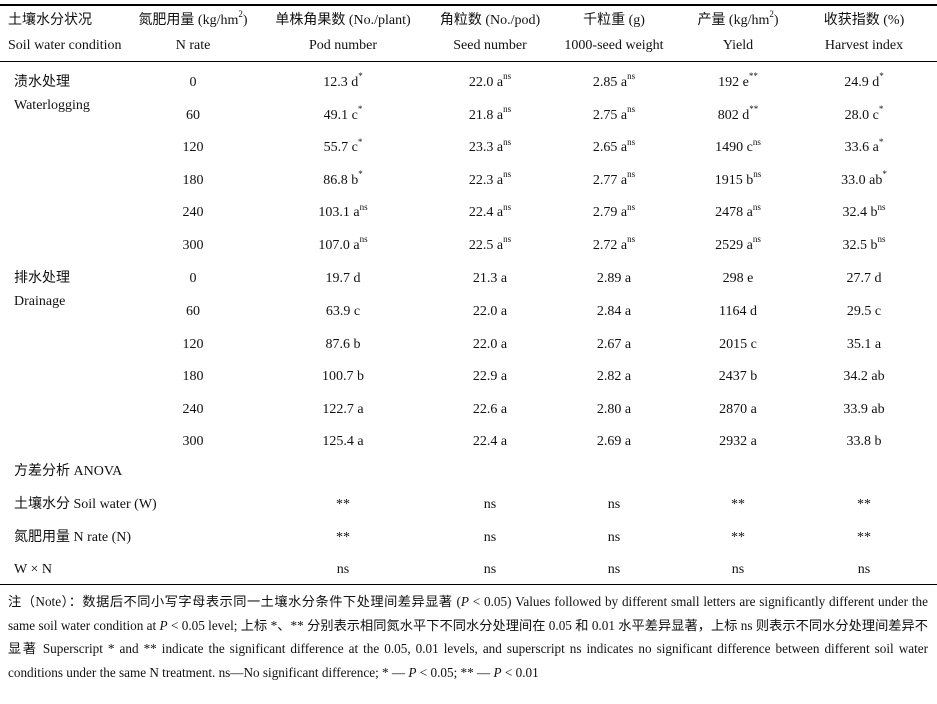  Describe the element at coordinates (863, 179) in the screenshot. I see `cell-harvest-index: 33.0 ab*` at that location.